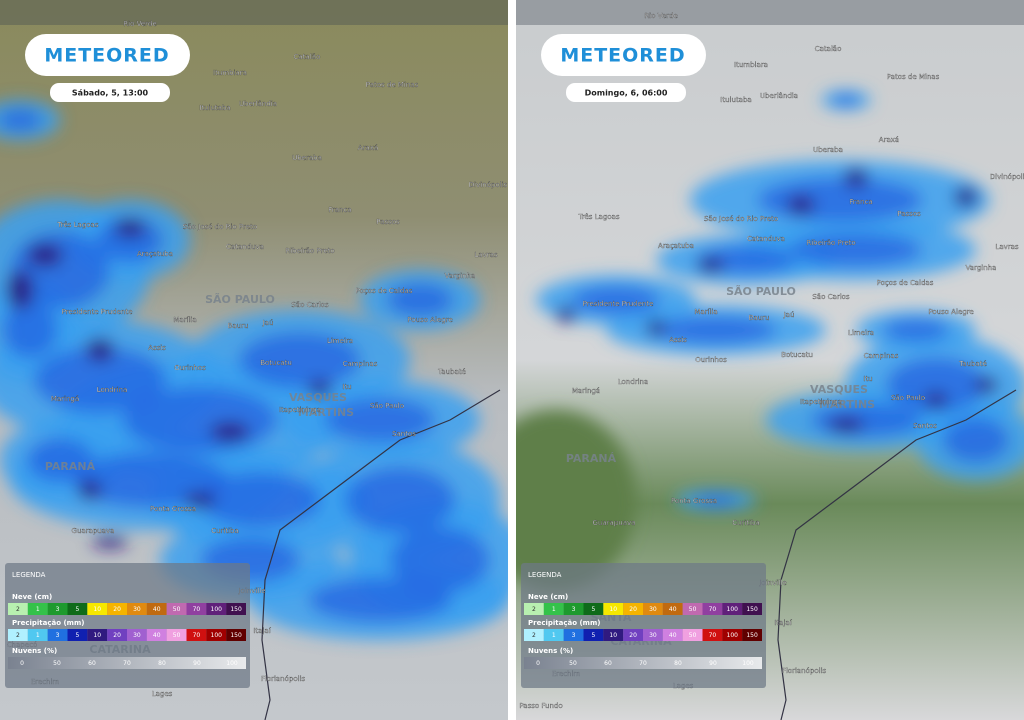  What do you see at coordinates (157, 609) in the screenshot?
I see `snow-label: 40` at bounding box center [157, 609].